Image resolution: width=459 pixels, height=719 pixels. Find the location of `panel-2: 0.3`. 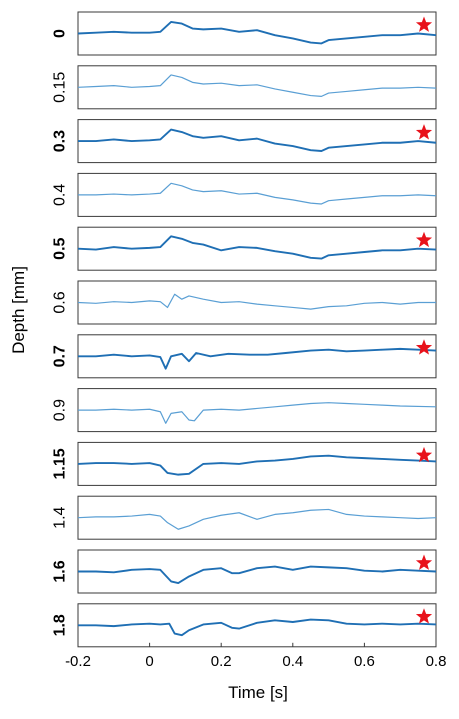

panel-2: 0.3 is located at coordinates (244, 141).